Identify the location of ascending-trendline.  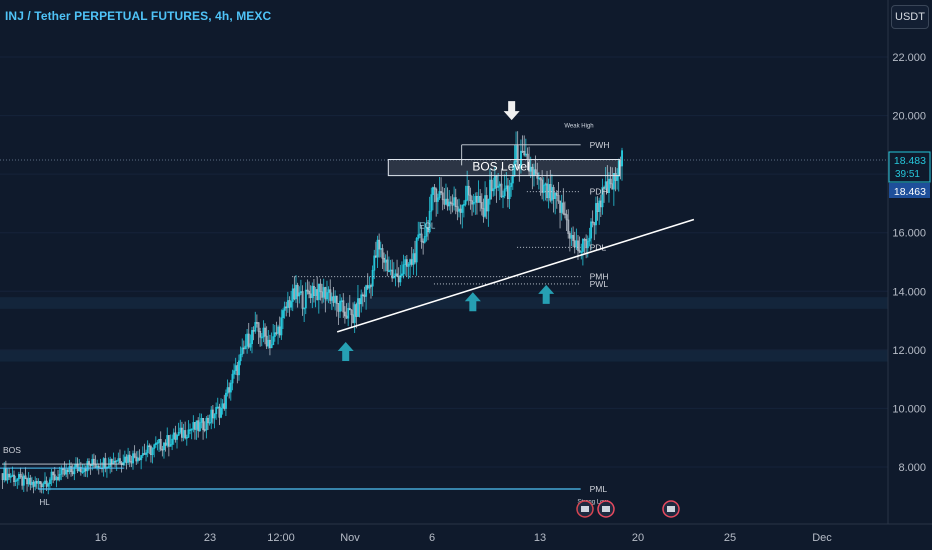
(515, 275).